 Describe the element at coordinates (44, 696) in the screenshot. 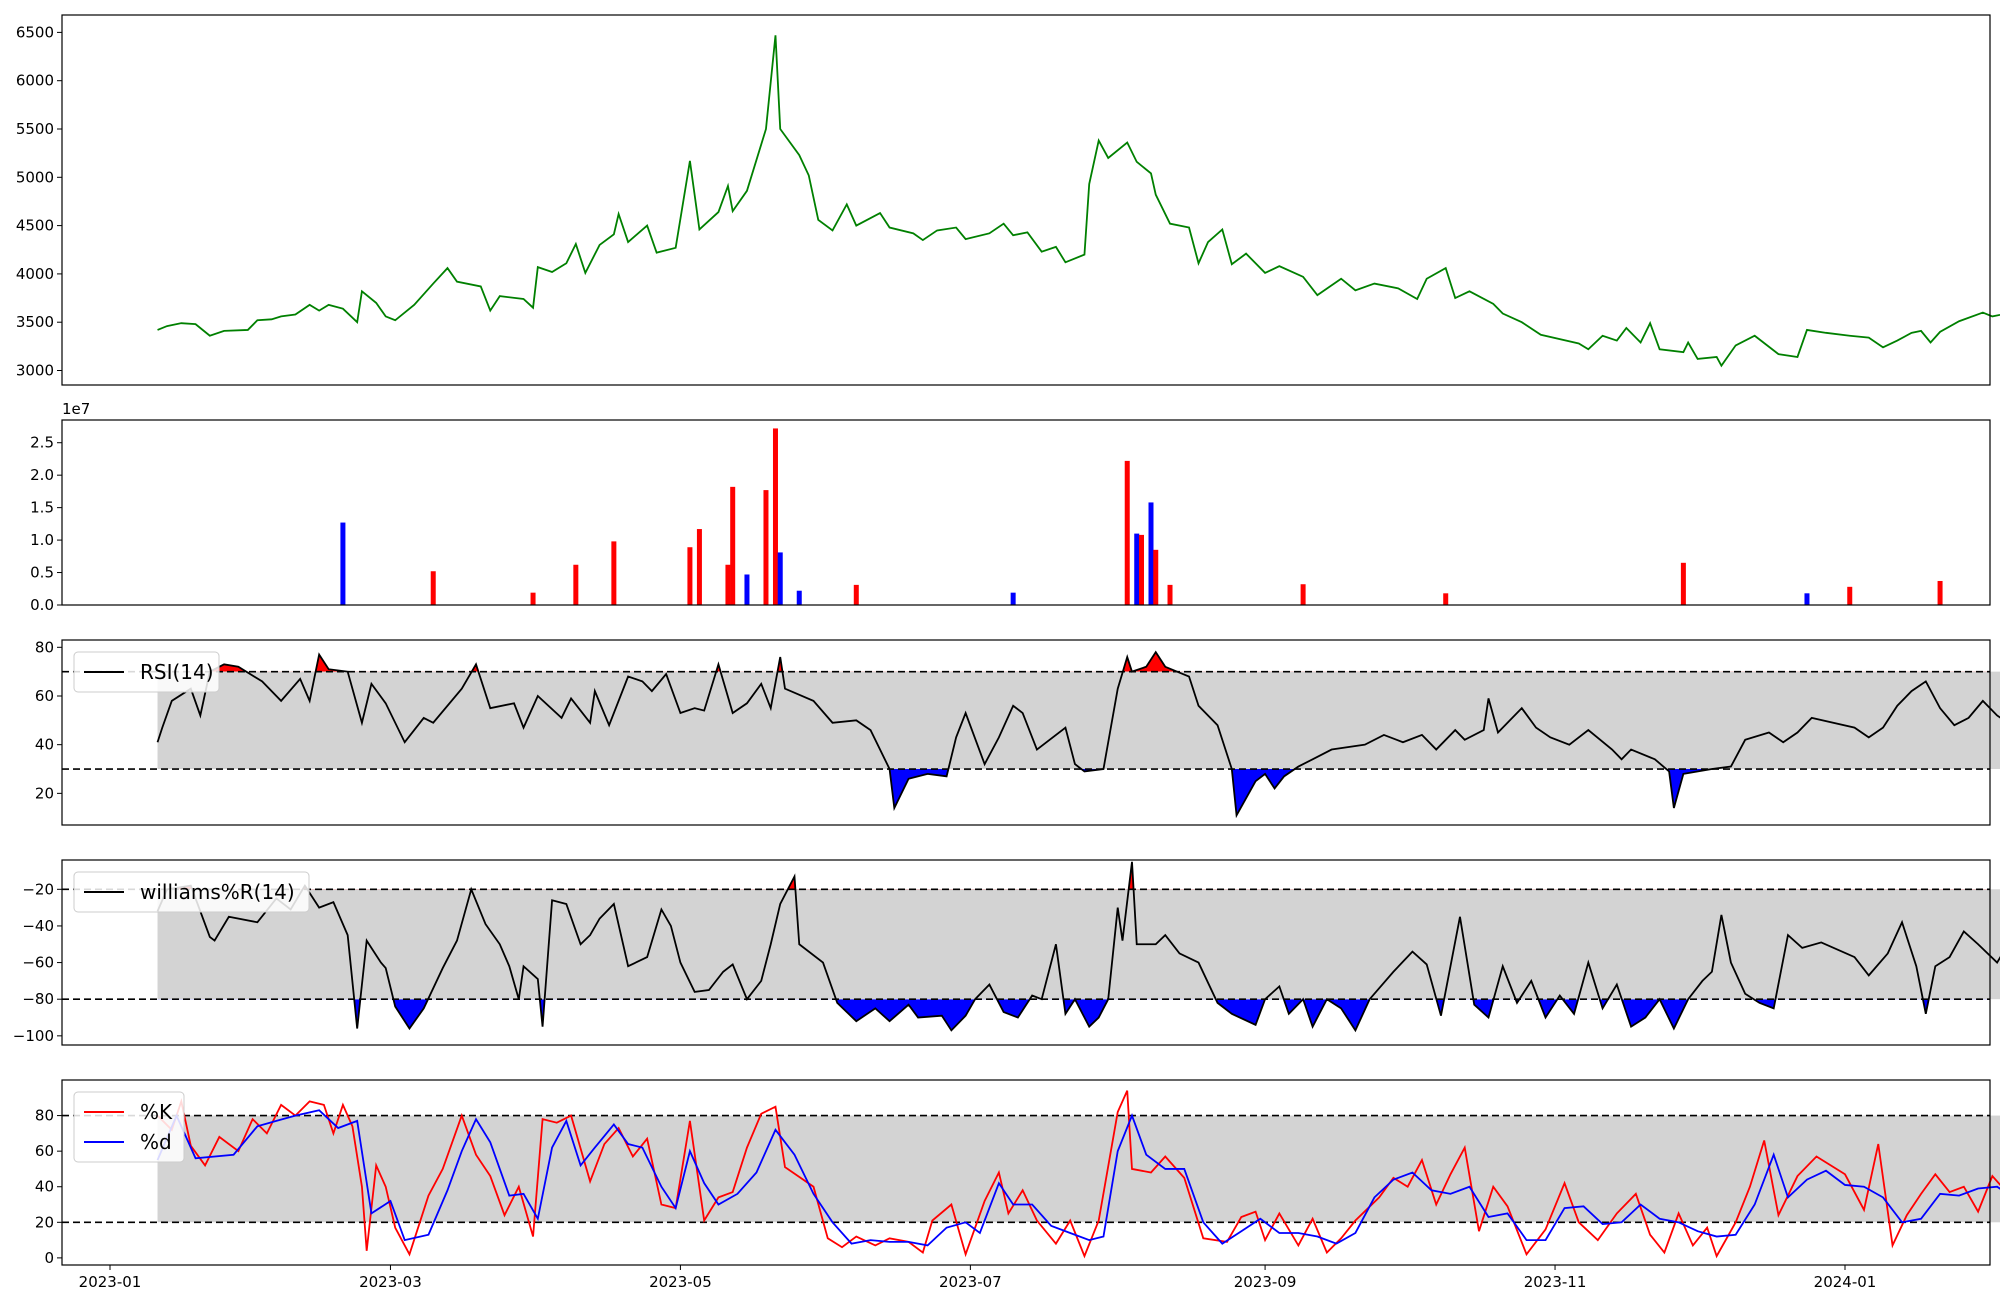

I see `rsi-ytick-label: 60` at that location.